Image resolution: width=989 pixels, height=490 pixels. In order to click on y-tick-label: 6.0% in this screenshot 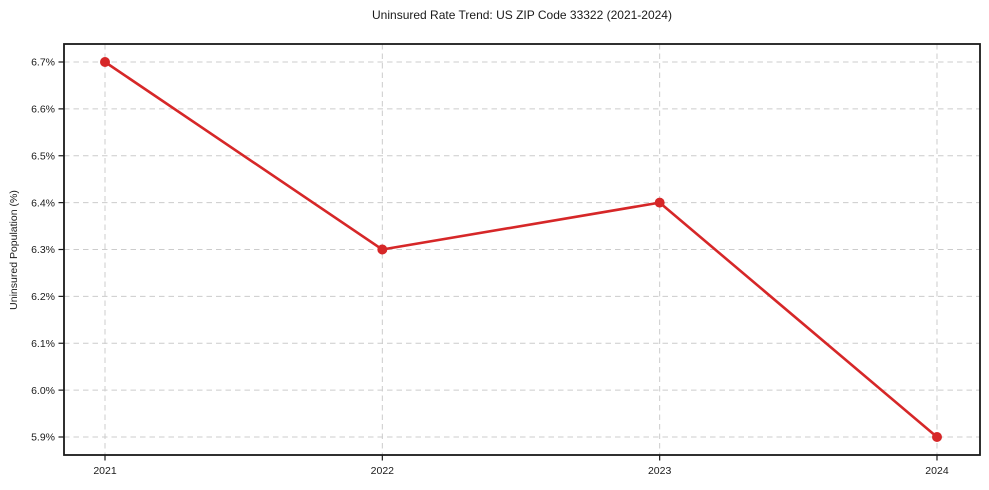, I will do `click(43, 391)`.